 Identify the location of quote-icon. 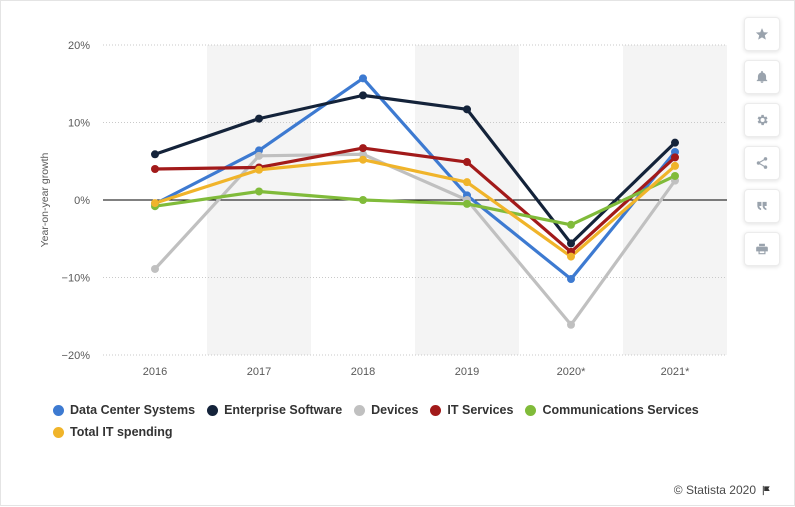
(762, 206).